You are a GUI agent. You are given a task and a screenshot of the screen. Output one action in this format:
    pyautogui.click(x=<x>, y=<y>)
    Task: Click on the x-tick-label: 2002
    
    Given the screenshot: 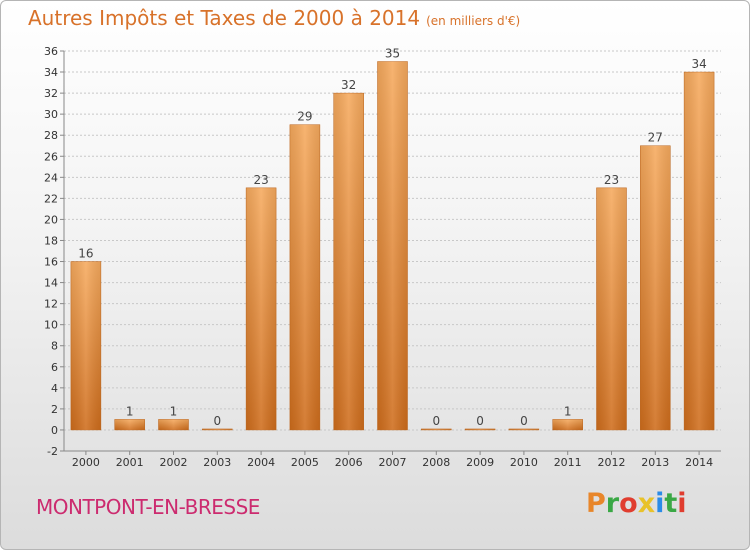 What is the action you would take?
    pyautogui.click(x=174, y=462)
    